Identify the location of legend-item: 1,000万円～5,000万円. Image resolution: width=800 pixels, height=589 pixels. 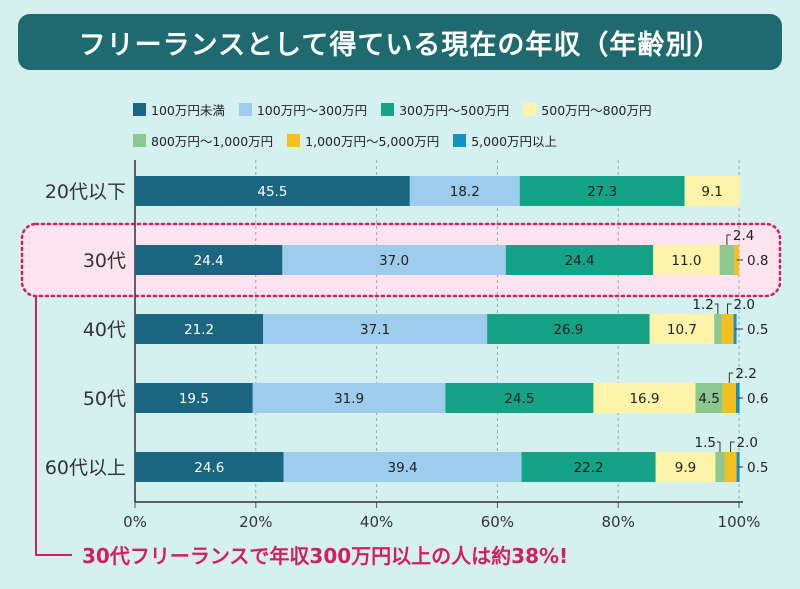
(363, 140).